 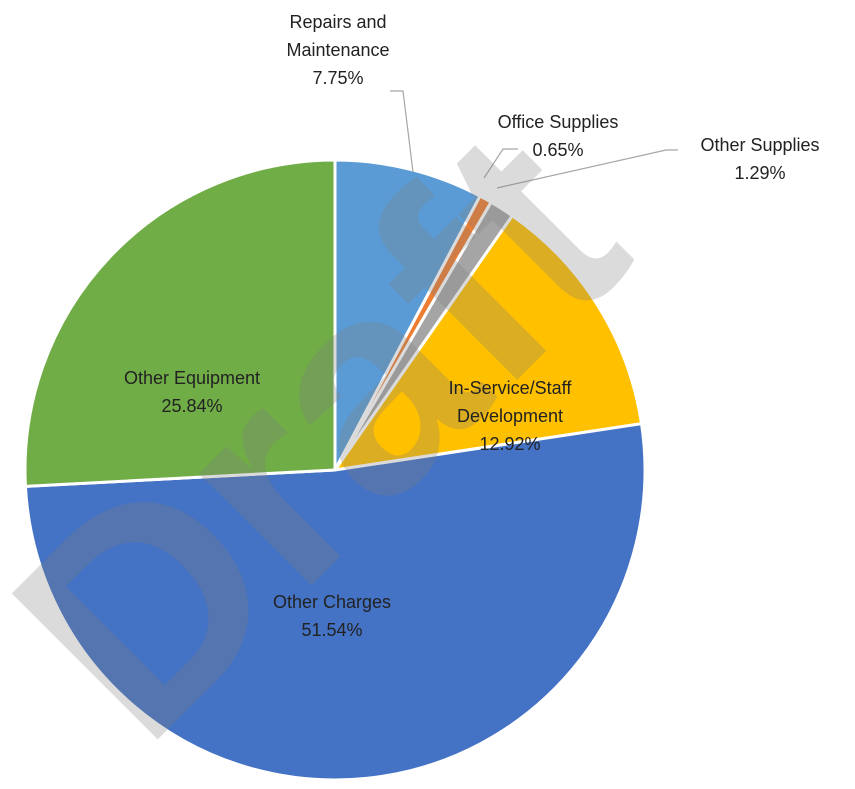 I want to click on value-label: 0.65%, so click(x=558, y=150).